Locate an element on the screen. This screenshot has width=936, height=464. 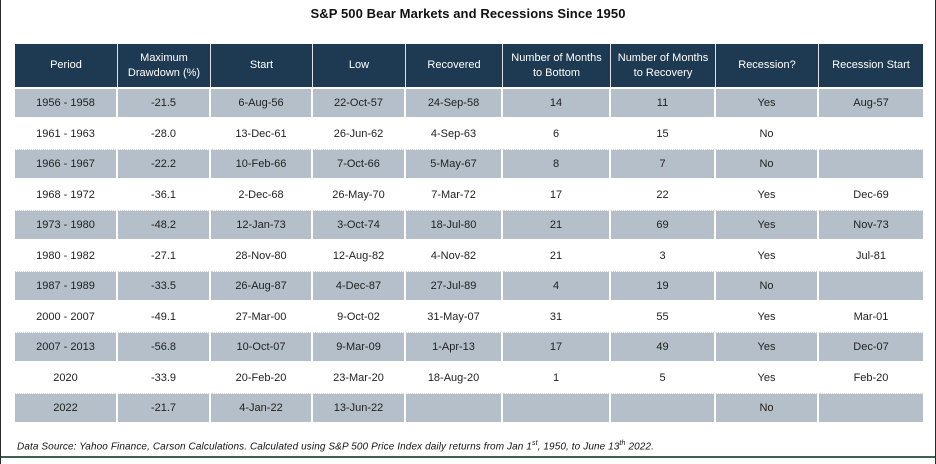
table-cell: 26-May-70 is located at coordinates (359, 195).